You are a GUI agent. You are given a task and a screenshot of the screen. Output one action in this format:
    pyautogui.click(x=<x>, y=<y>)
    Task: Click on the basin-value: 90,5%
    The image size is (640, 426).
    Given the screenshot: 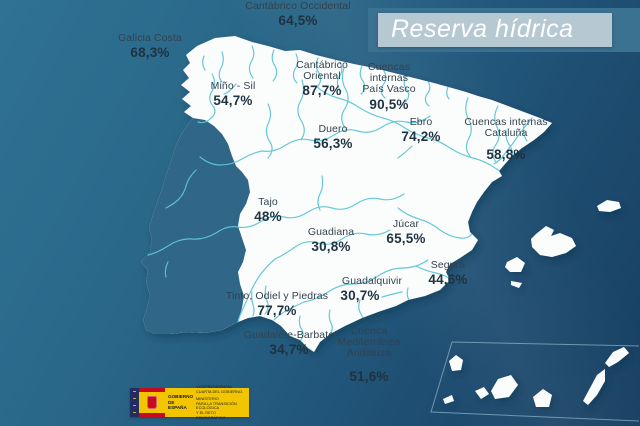 What is the action you would take?
    pyautogui.click(x=389, y=104)
    